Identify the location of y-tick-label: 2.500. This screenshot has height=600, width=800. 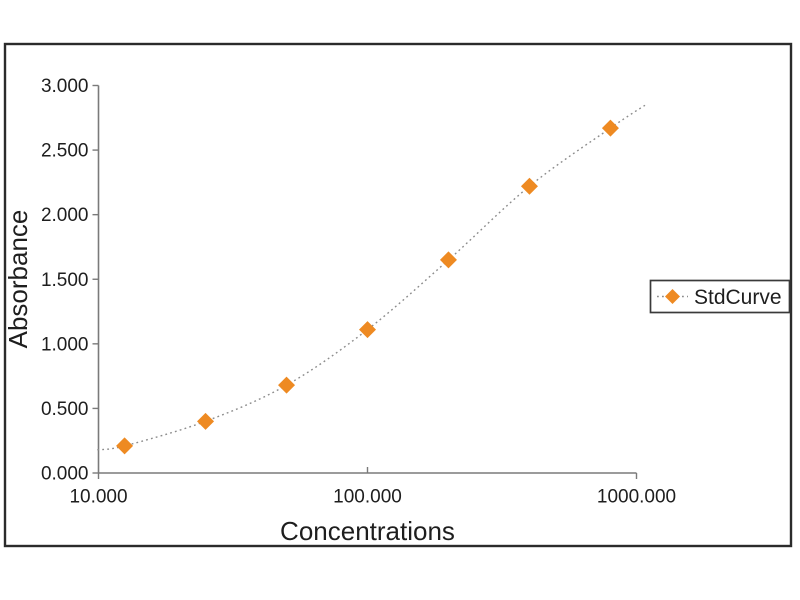
(65, 151).